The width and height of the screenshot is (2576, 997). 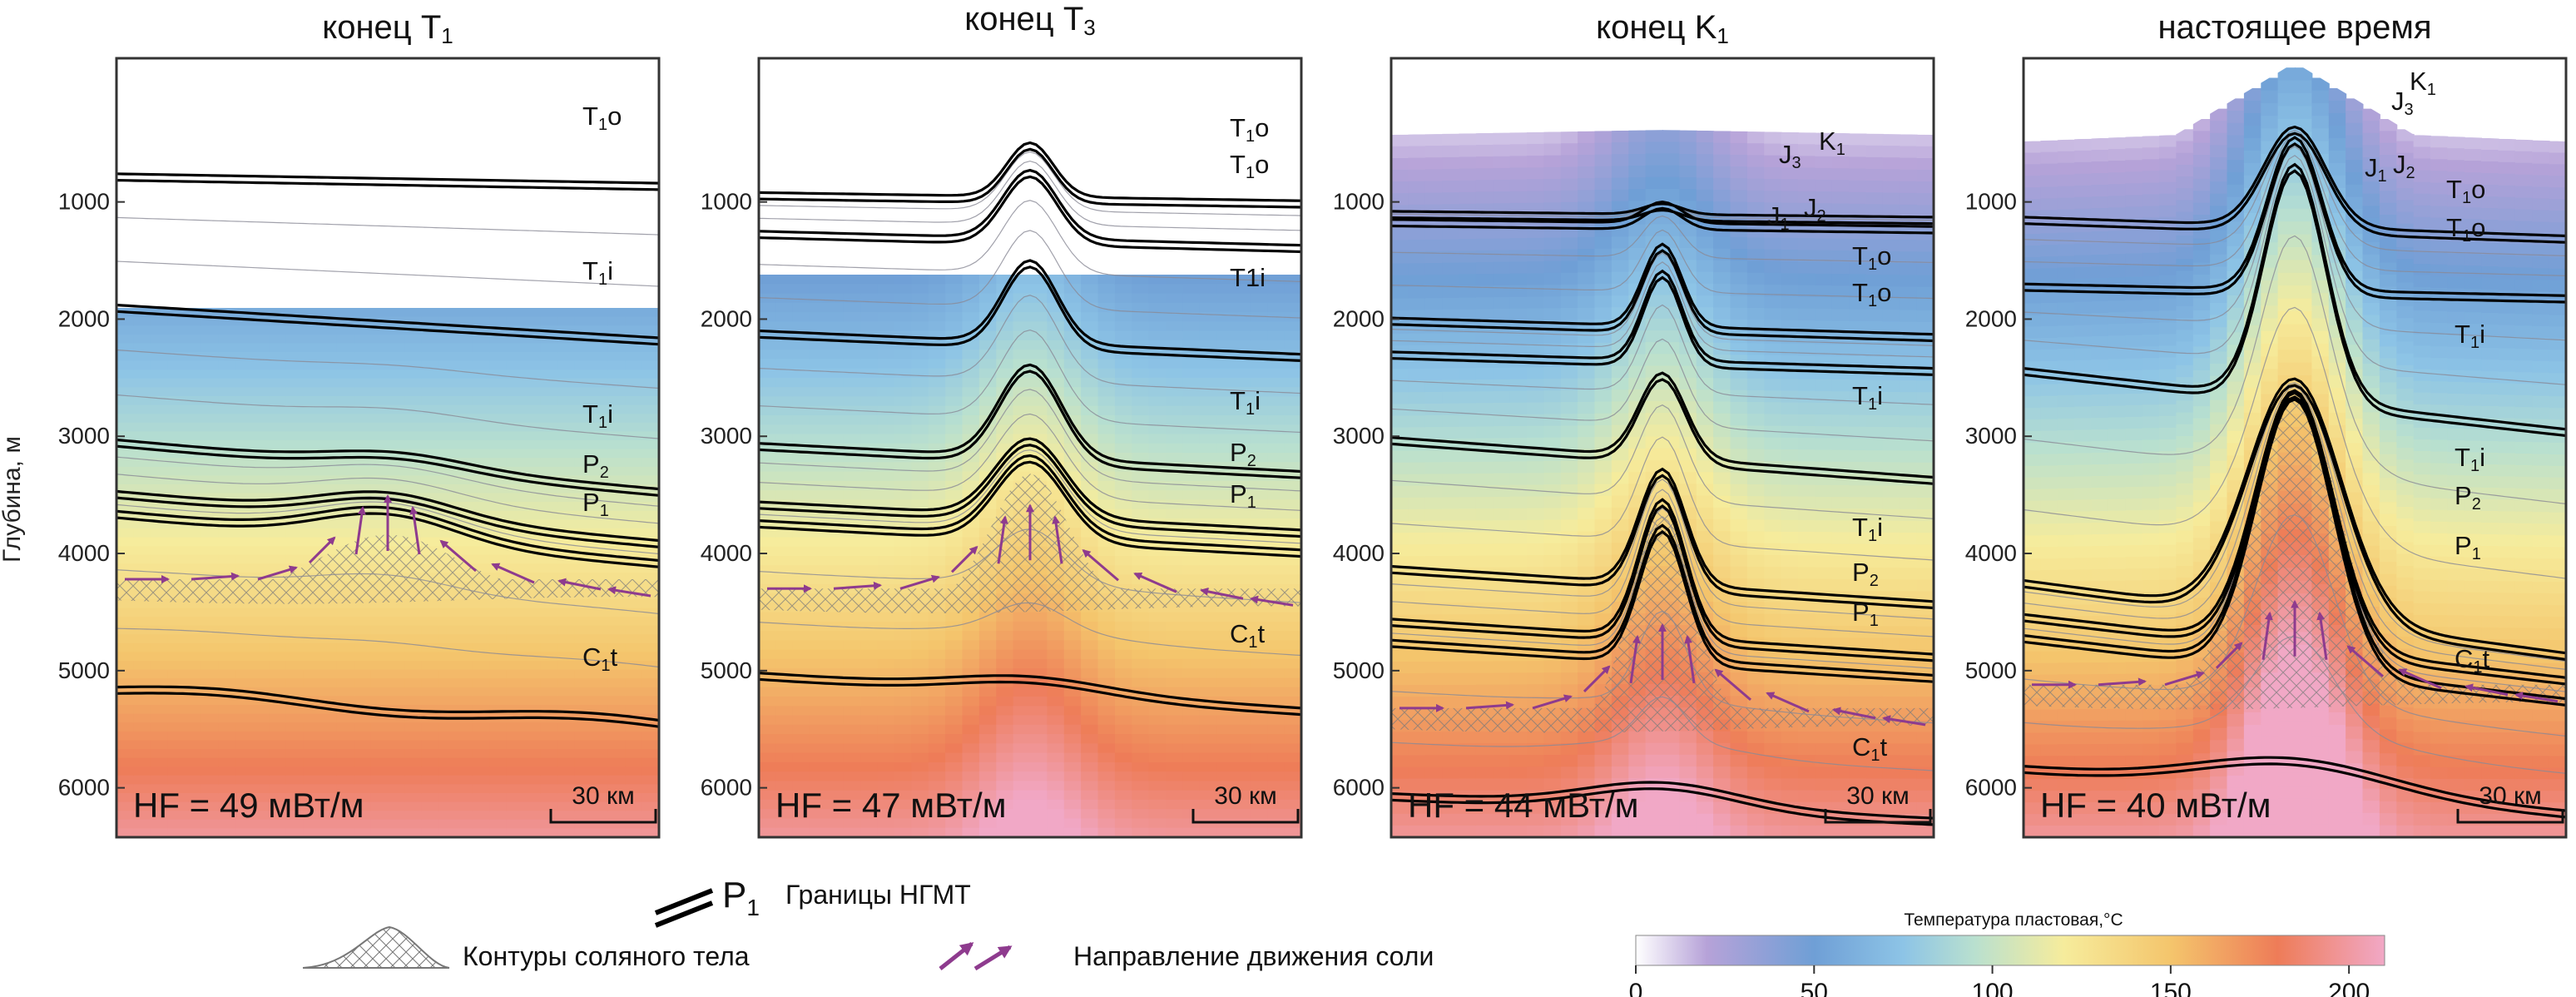 What do you see at coordinates (2155, 805) in the screenshot?
I see `heat-flow-label: HF = 40 мВт/м` at bounding box center [2155, 805].